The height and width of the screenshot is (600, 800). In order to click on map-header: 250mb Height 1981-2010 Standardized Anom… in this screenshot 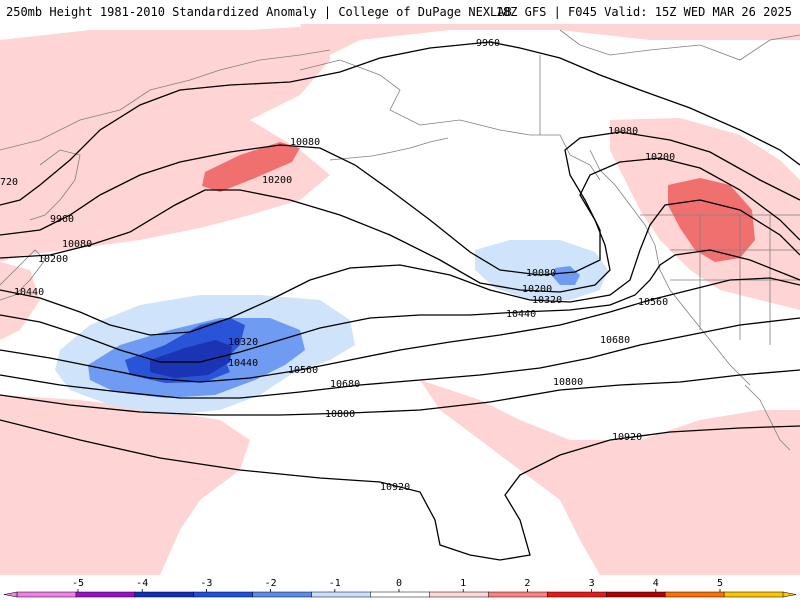, I will do `click(400, 11)`.